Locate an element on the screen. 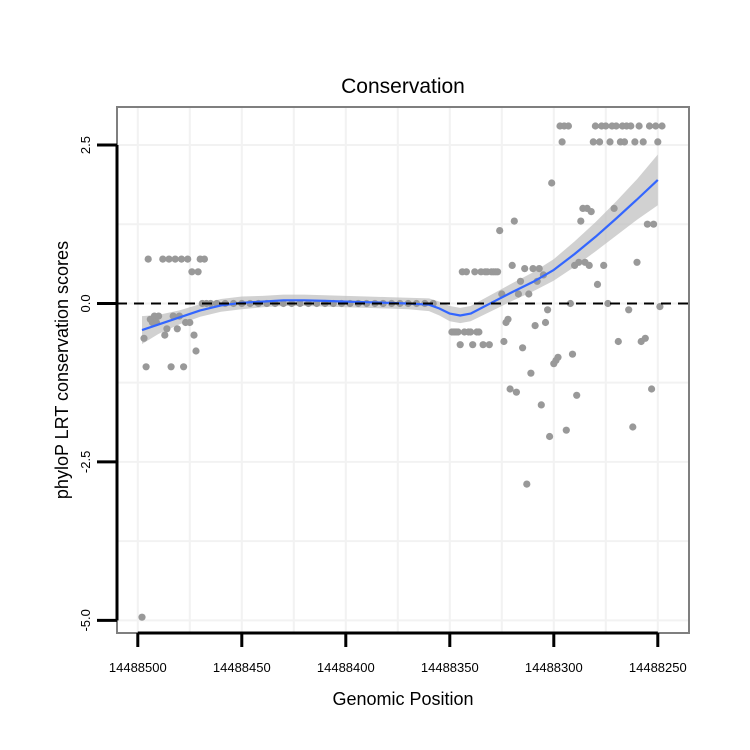 This screenshot has height=750, width=750. y-tick-label: 0.0 is located at coordinates (85, 303).